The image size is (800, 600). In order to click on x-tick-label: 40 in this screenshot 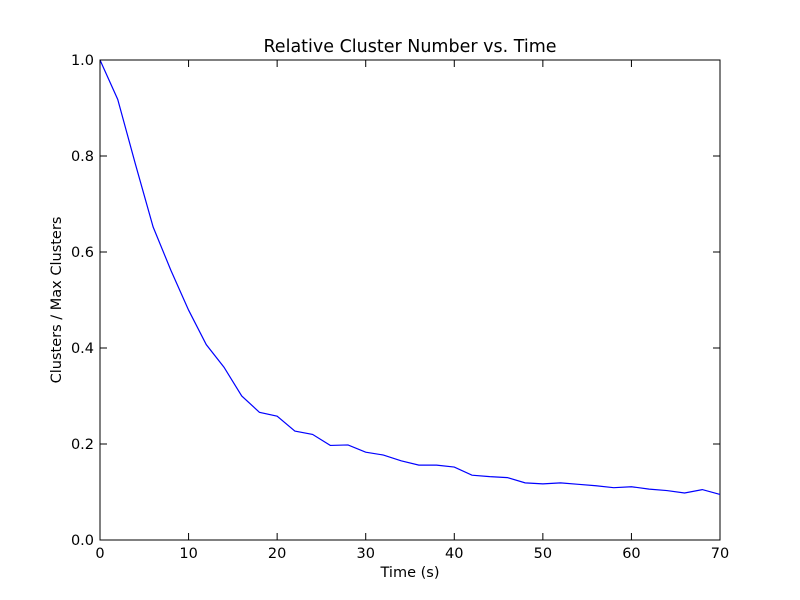, I will do `click(454, 554)`.